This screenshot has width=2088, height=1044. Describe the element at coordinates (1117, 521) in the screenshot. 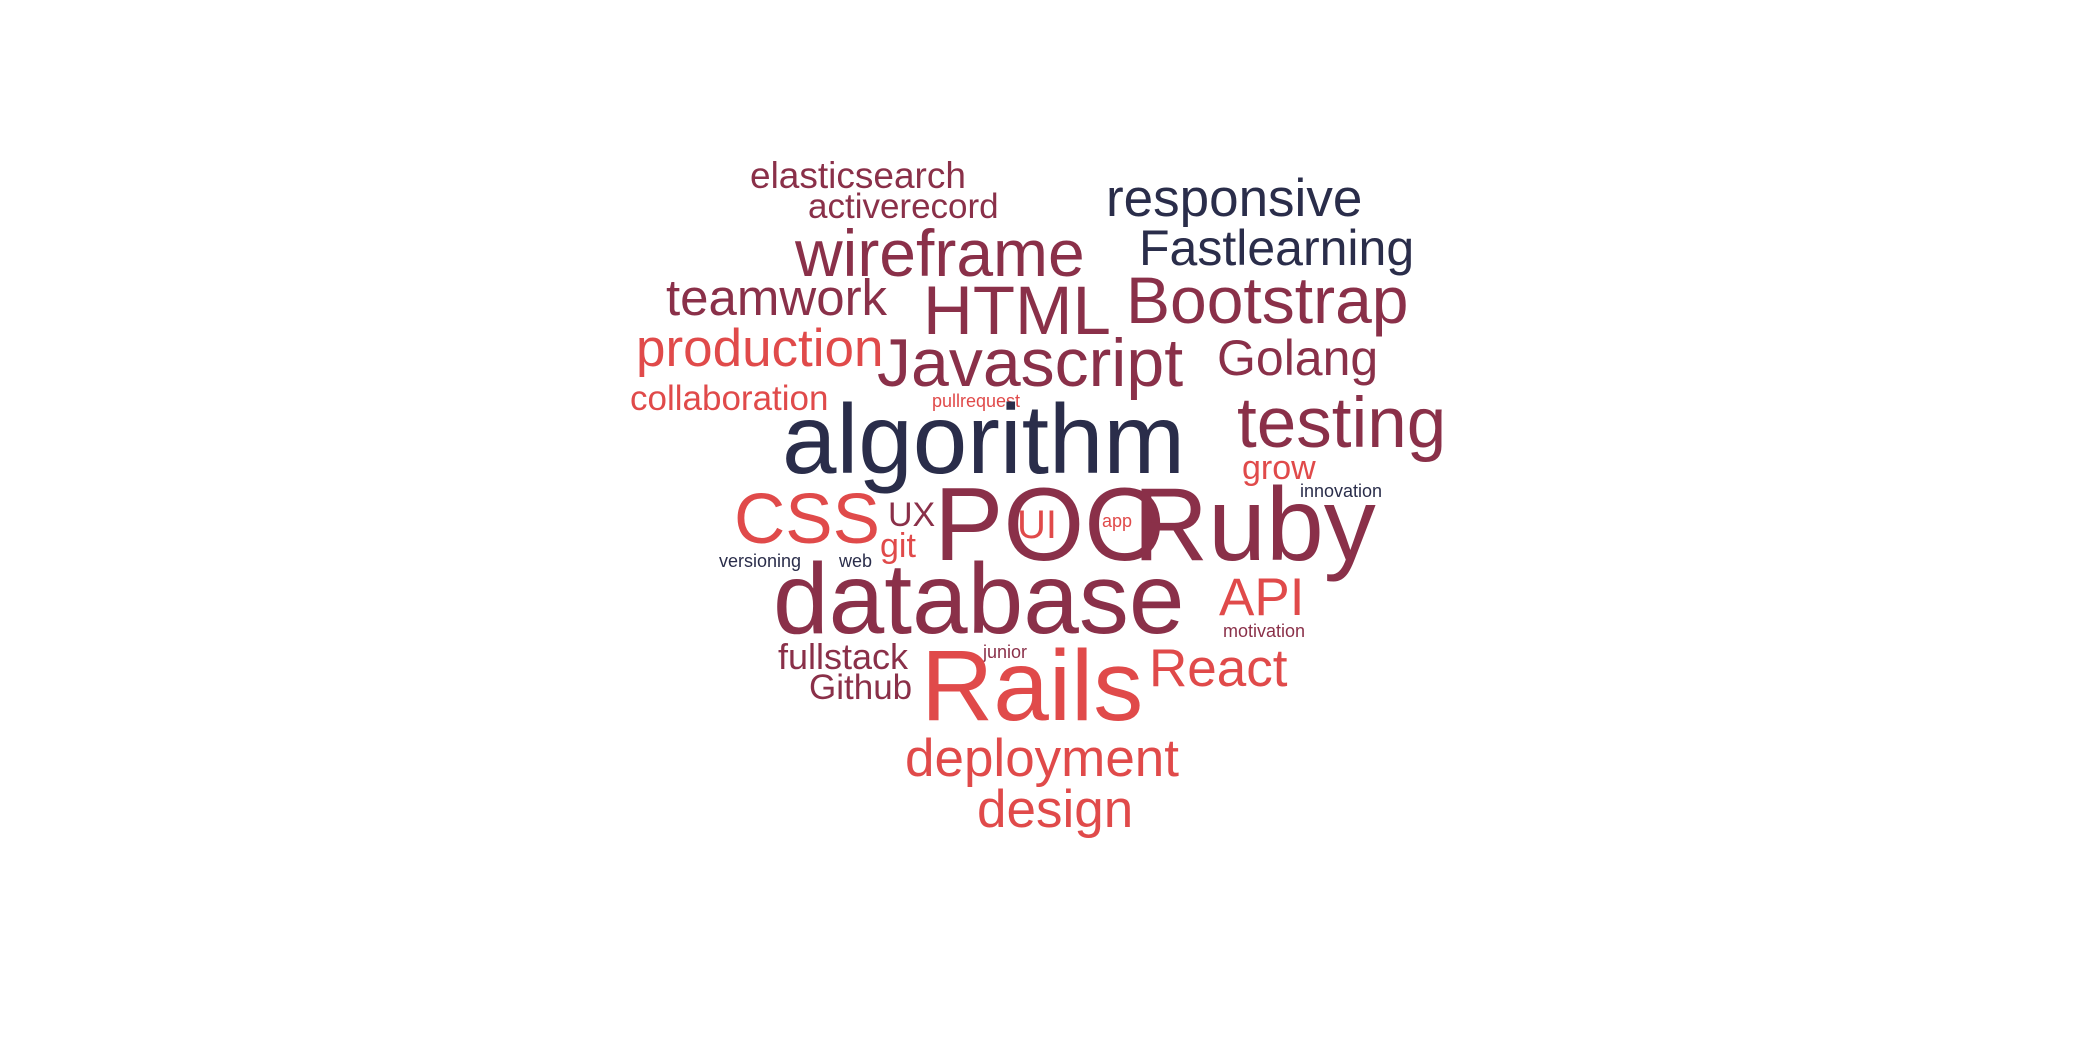

I see `word-app: app` at that location.